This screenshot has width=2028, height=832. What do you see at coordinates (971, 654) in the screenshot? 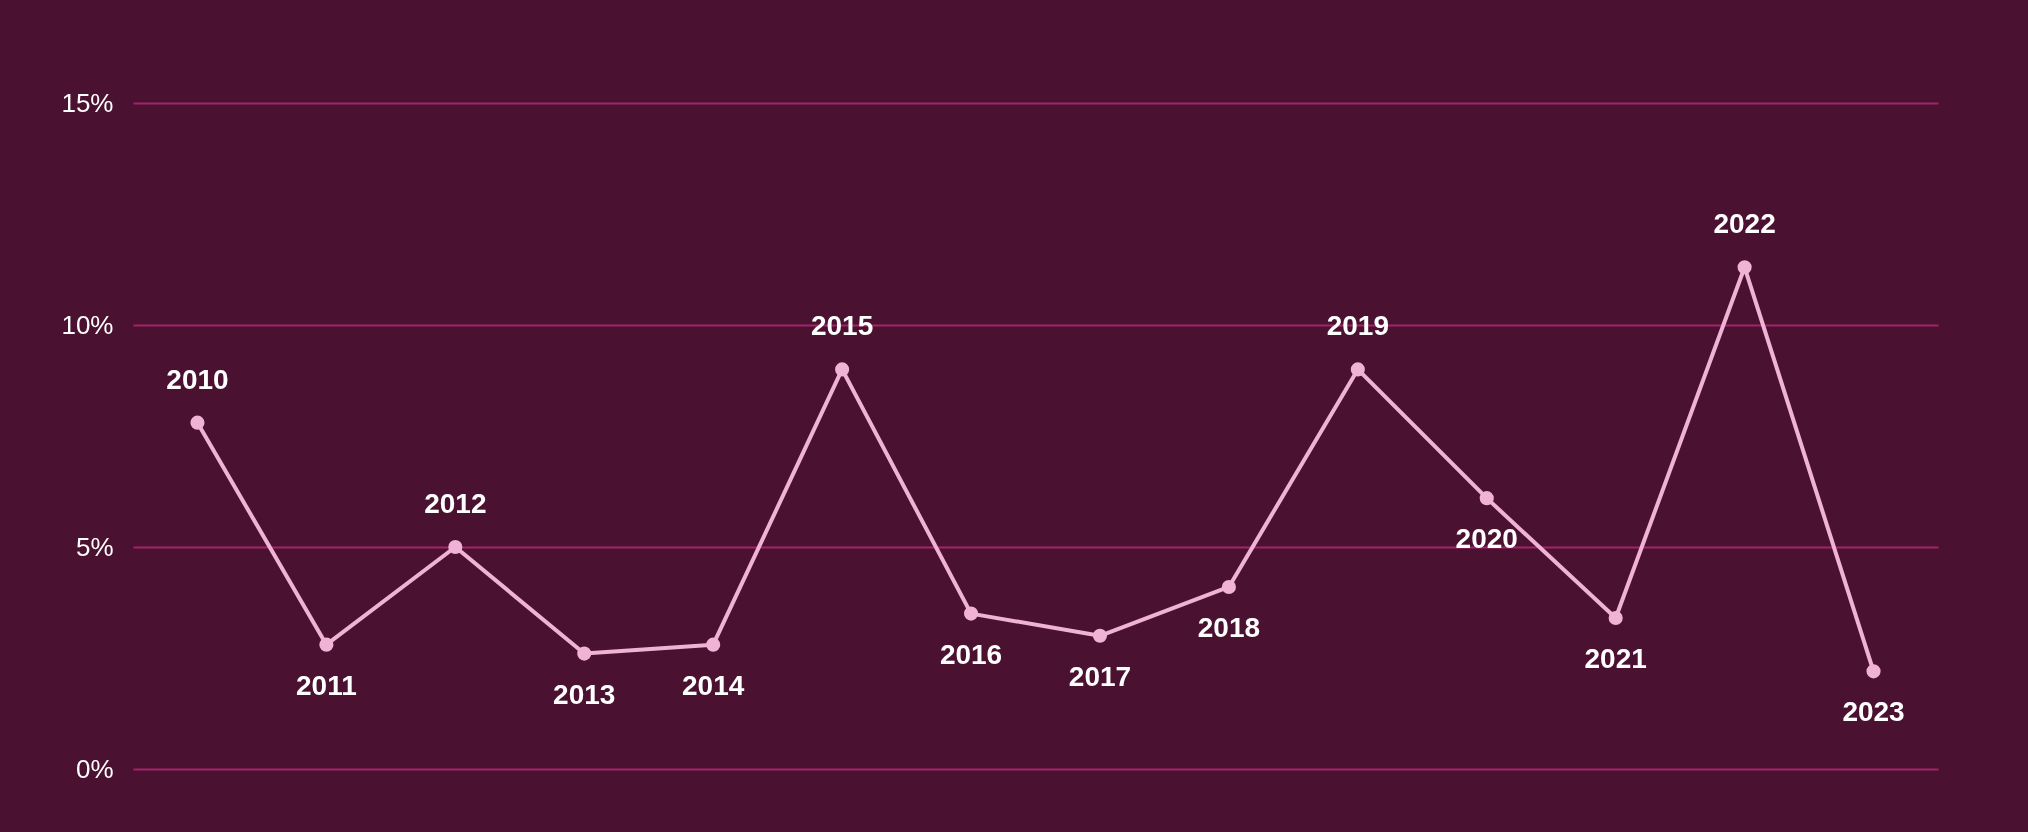
I see `x-tick-label: 2016` at bounding box center [971, 654].